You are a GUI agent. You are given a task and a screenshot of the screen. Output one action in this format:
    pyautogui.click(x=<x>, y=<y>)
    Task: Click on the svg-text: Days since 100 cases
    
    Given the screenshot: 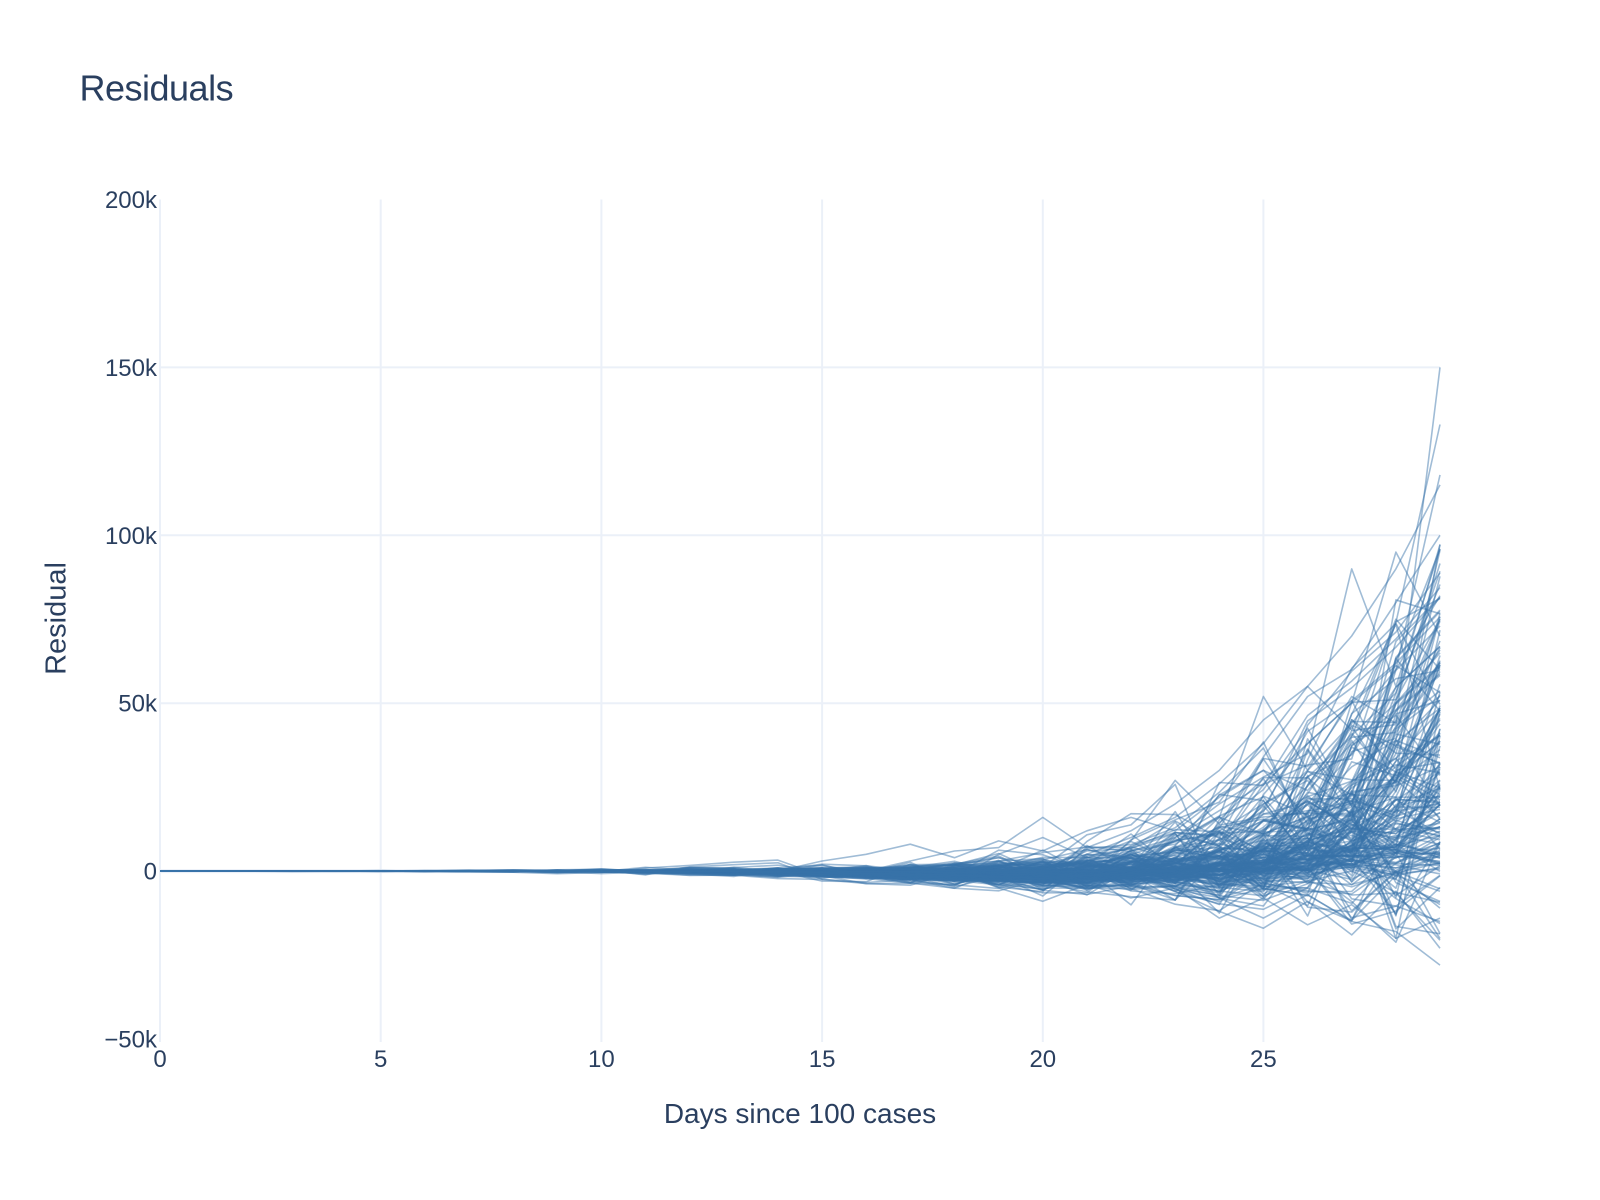 What is the action you would take?
    pyautogui.click(x=800, y=1113)
    